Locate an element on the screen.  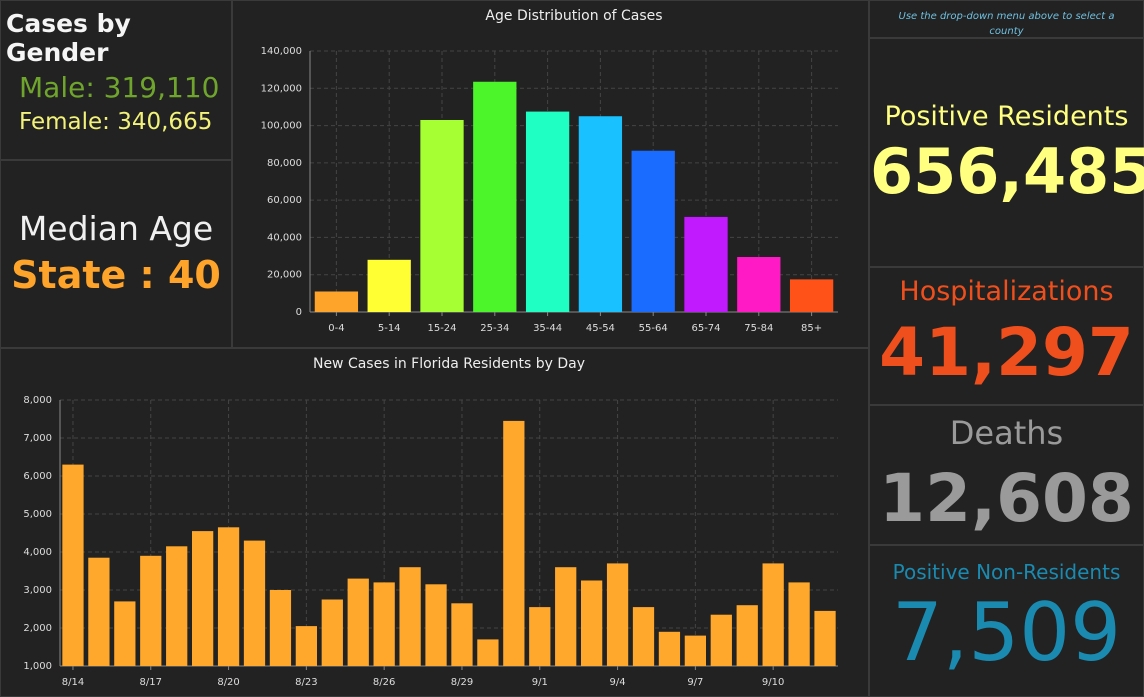
y-tick-label: 80,000 is located at coordinates (284, 163).